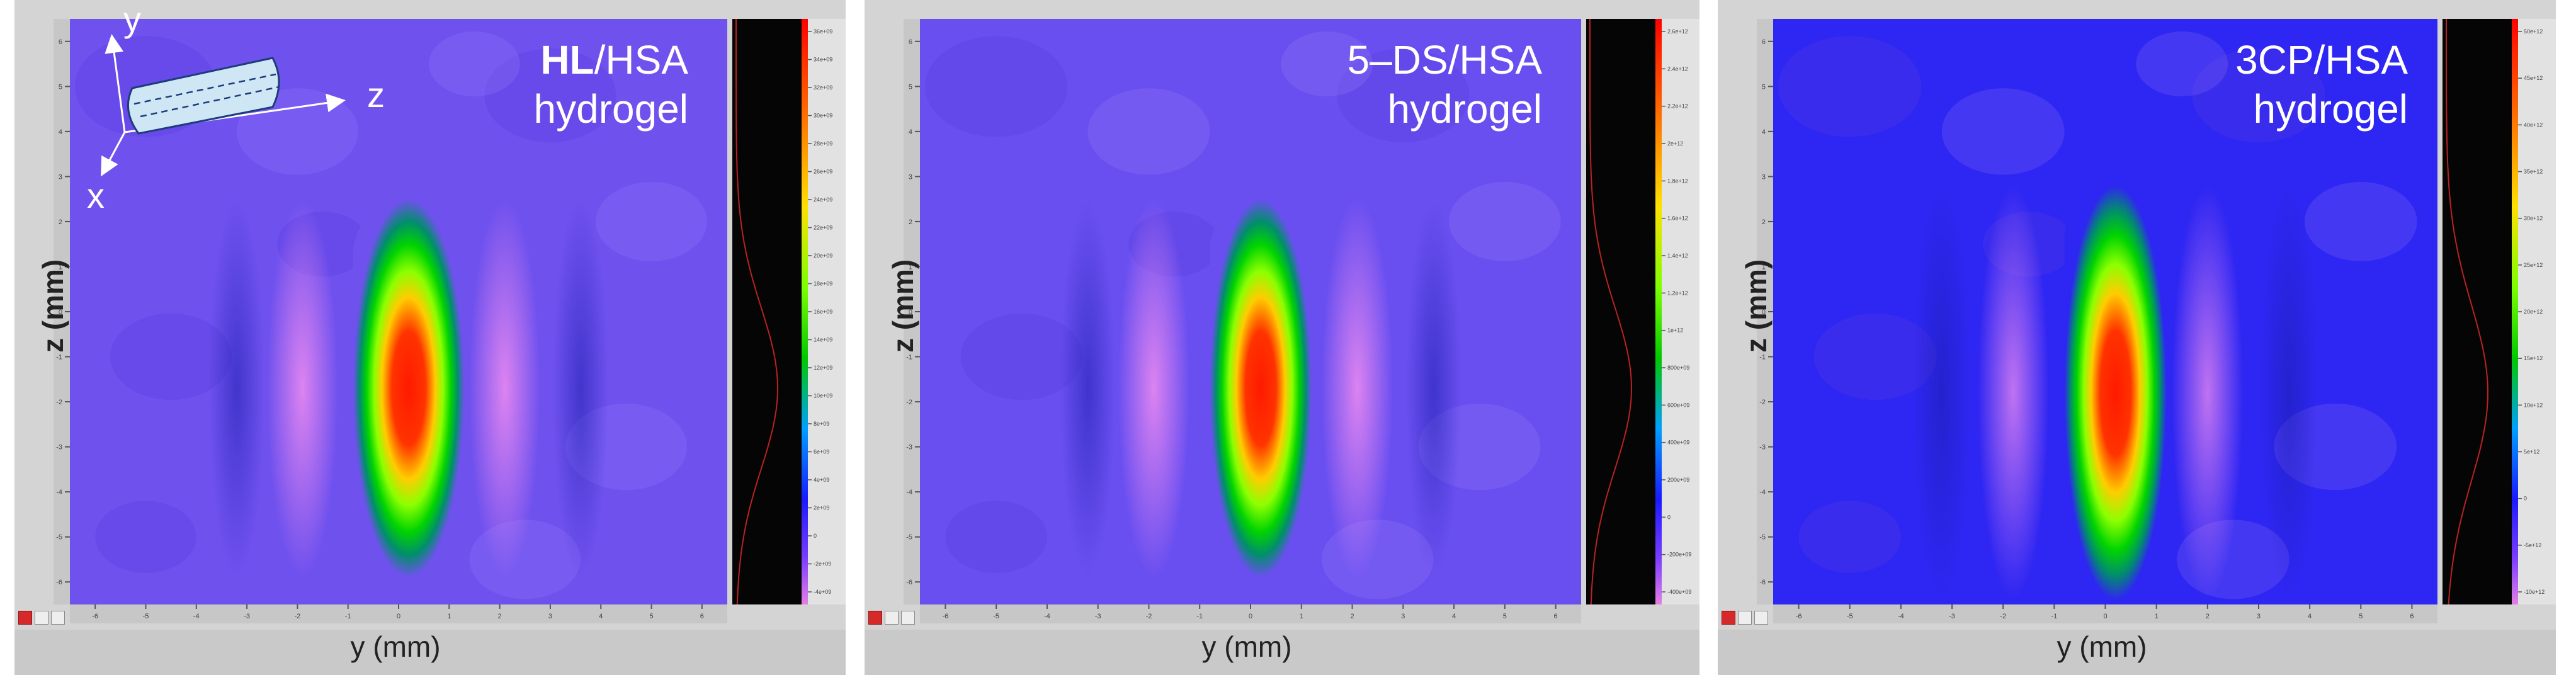 This screenshot has width=2576, height=692. What do you see at coordinates (1556, 616) in the screenshot?
I see `x-tick-label: 6` at bounding box center [1556, 616].